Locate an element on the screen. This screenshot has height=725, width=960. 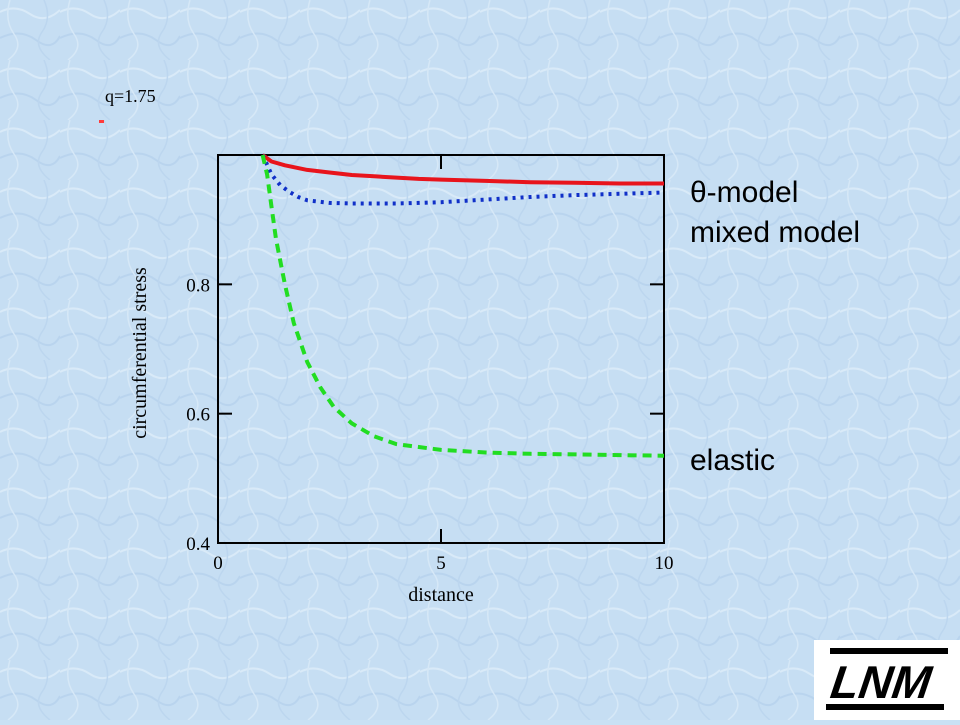
parameter-annotation: q=1.75 is located at coordinates (130, 96).